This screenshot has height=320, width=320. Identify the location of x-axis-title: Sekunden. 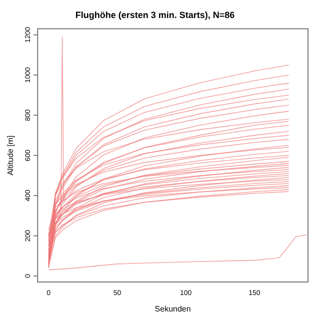
(172, 309).